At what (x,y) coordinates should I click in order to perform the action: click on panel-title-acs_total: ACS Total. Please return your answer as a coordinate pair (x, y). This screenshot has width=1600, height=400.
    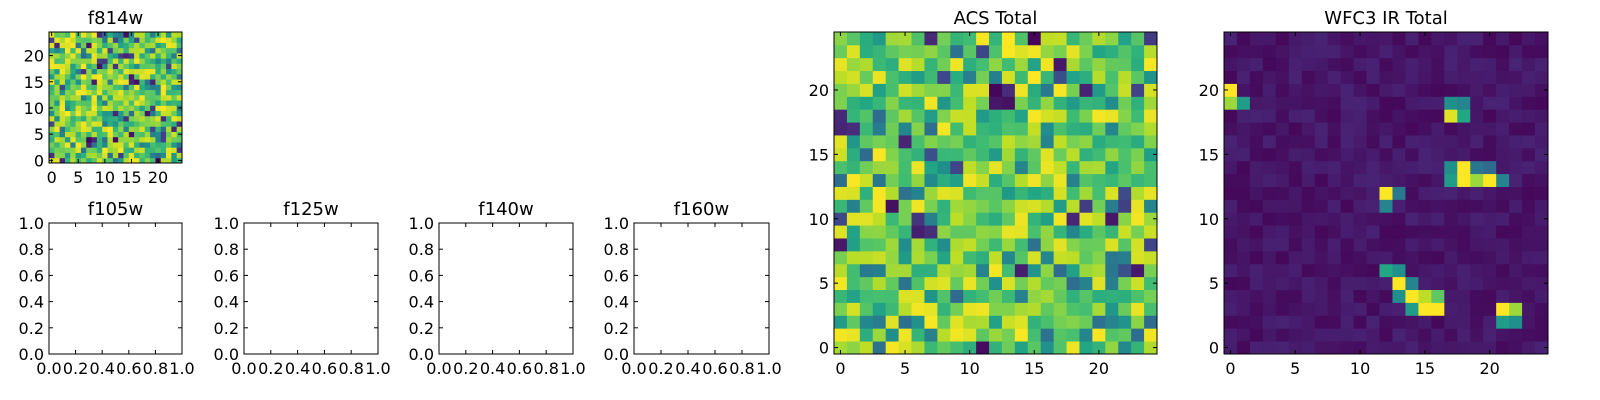
    Looking at the image, I should click on (996, 18).